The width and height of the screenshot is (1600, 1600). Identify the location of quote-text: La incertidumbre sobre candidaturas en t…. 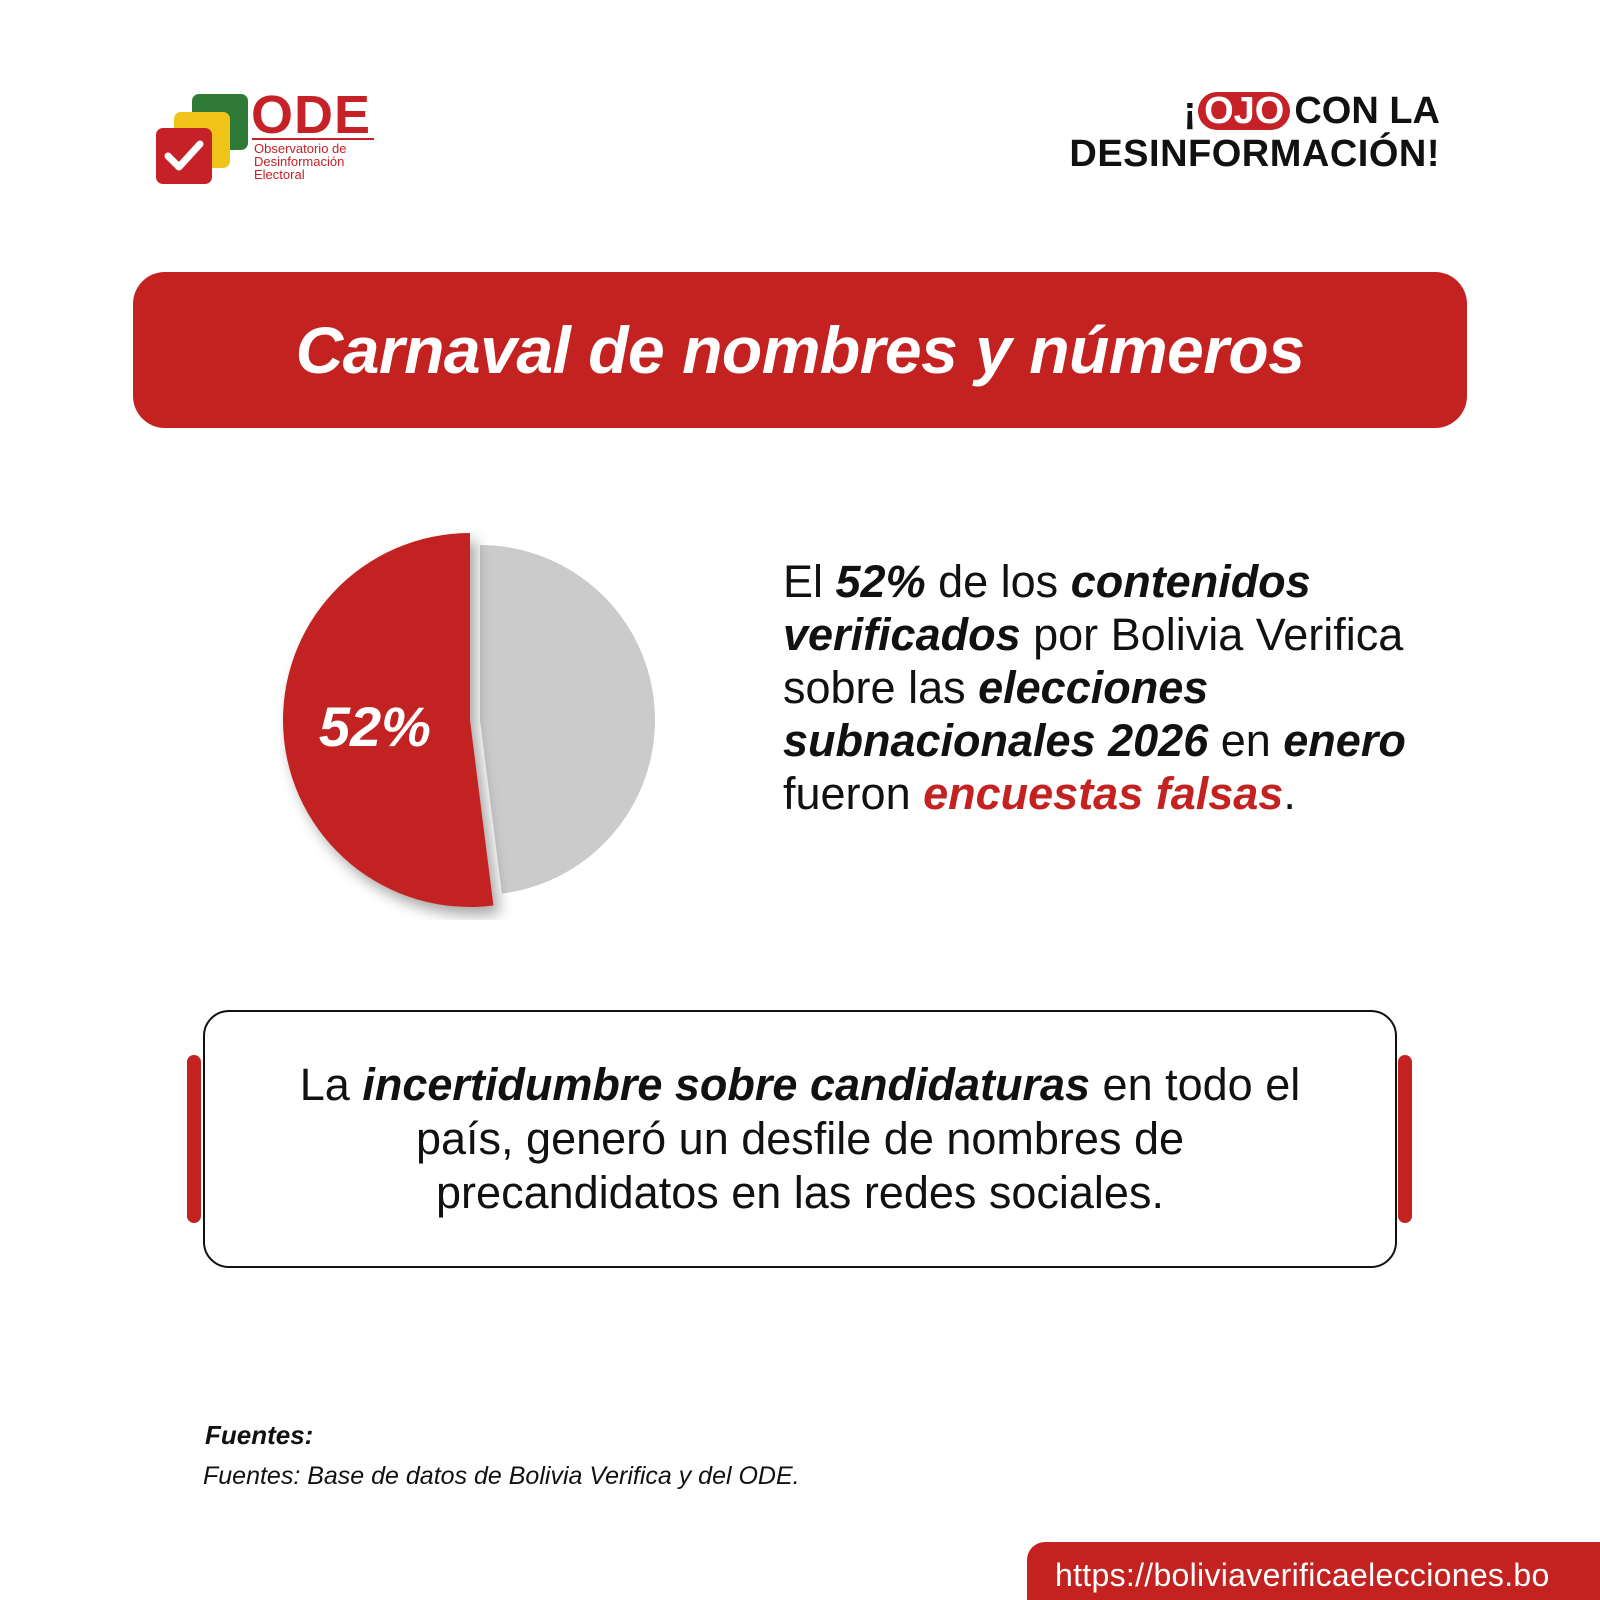
(800, 1139).